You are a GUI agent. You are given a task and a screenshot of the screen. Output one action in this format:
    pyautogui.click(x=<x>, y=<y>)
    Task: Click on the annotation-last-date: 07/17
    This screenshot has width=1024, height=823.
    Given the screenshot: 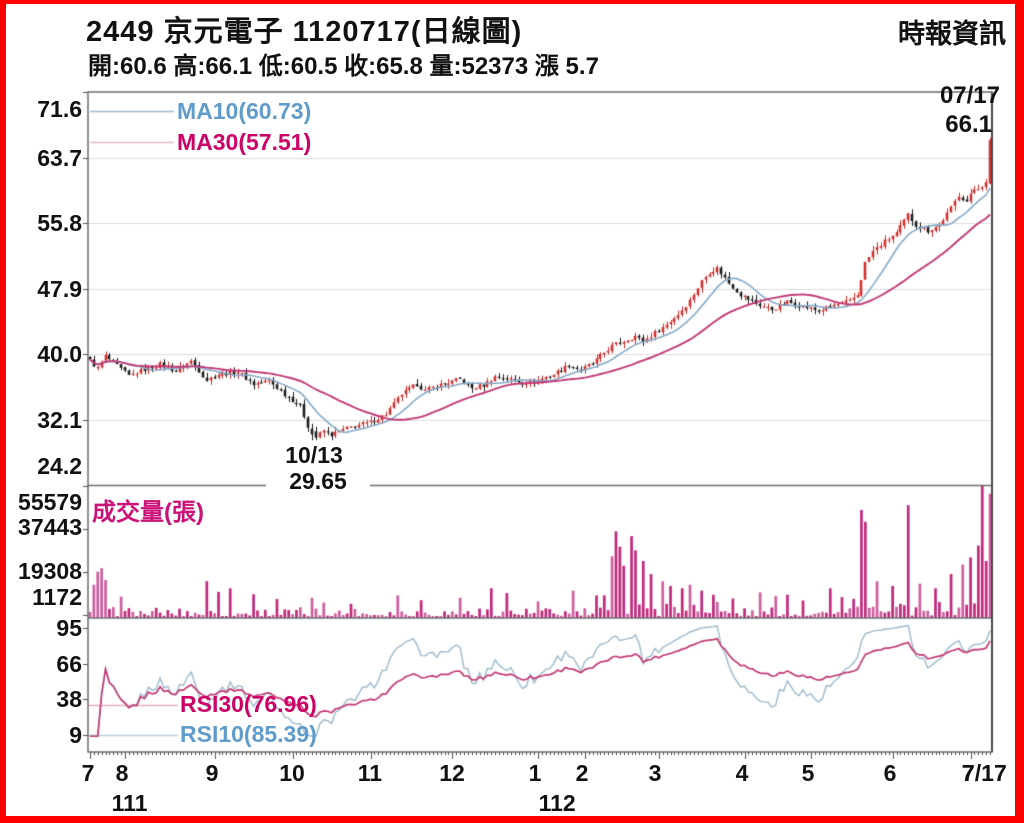 What is the action you would take?
    pyautogui.click(x=969, y=95)
    